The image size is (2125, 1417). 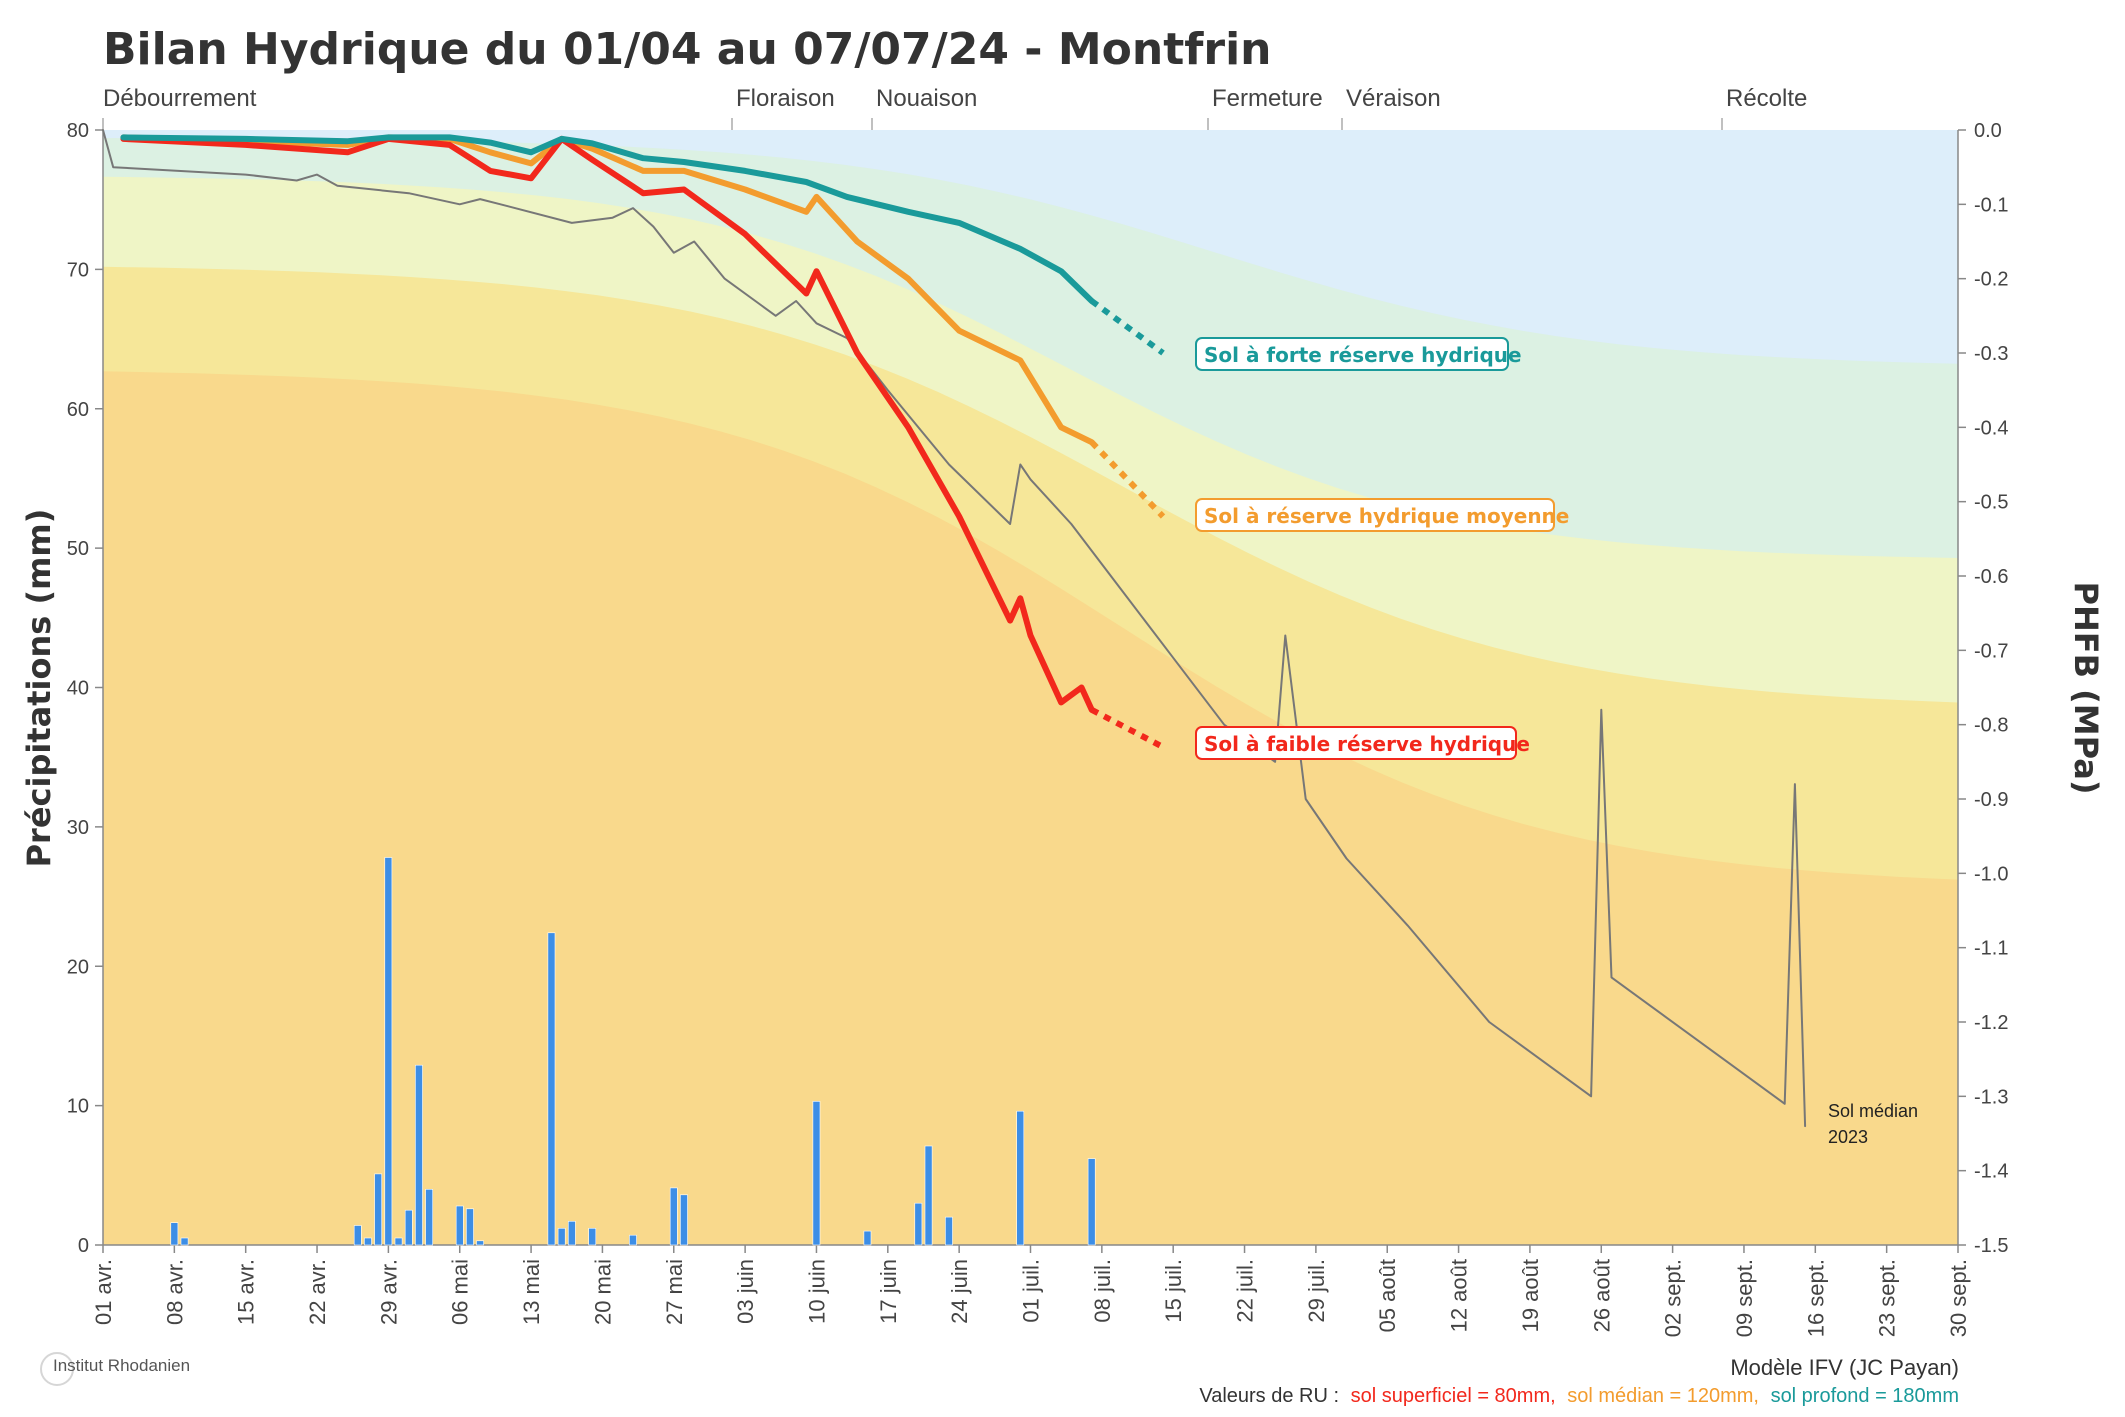 I want to click on label-shallow: Sol à faible réserve hydrique, so click(x=1367, y=744).